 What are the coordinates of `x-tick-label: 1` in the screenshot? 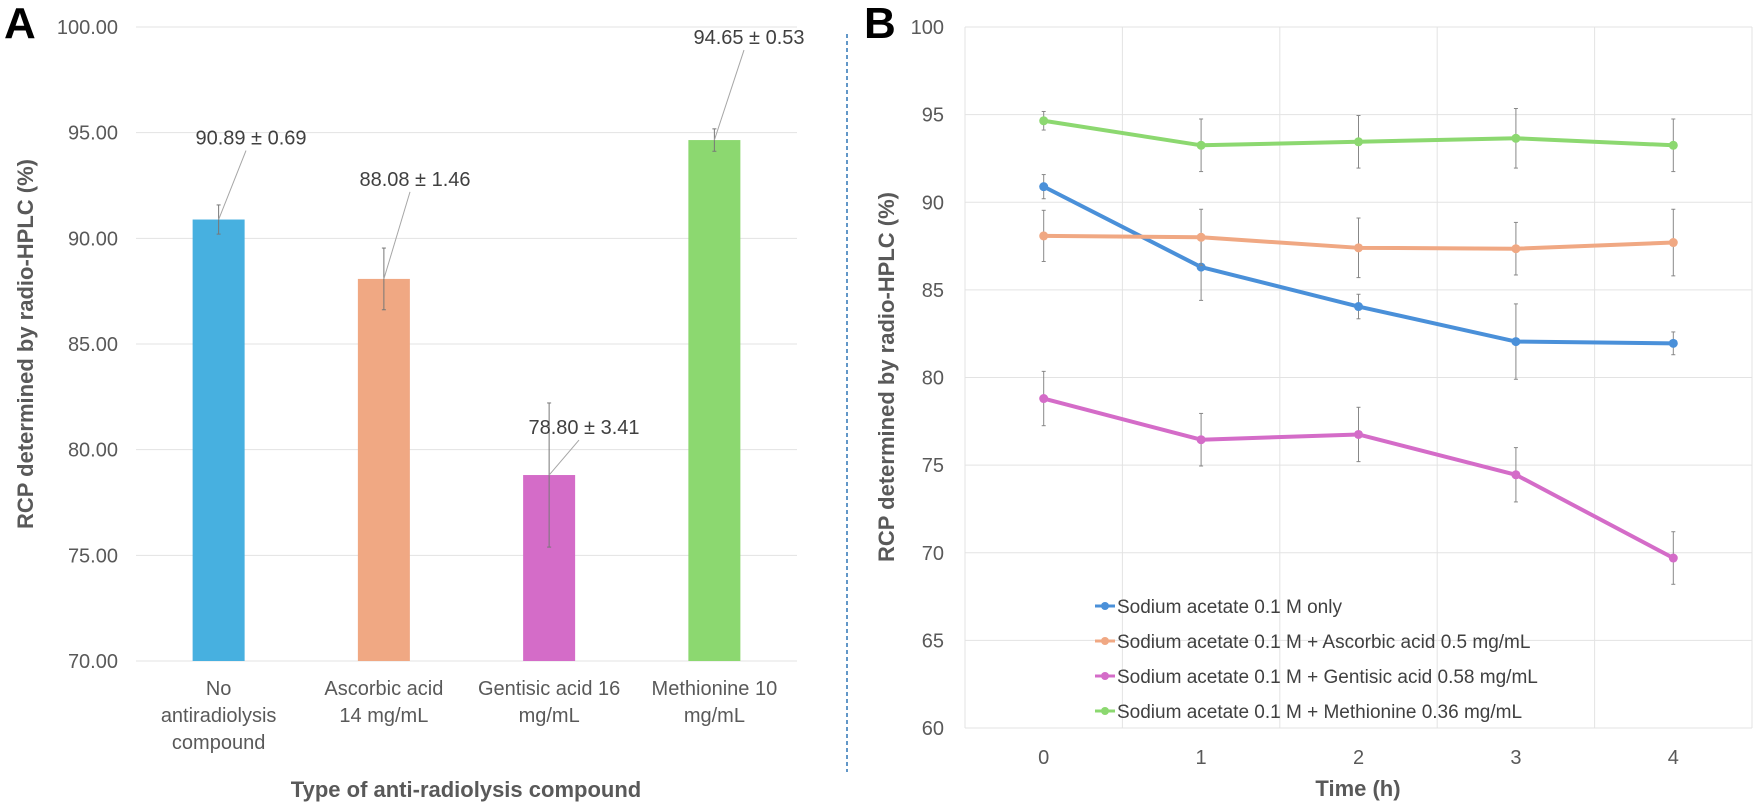 It's located at (1201, 758).